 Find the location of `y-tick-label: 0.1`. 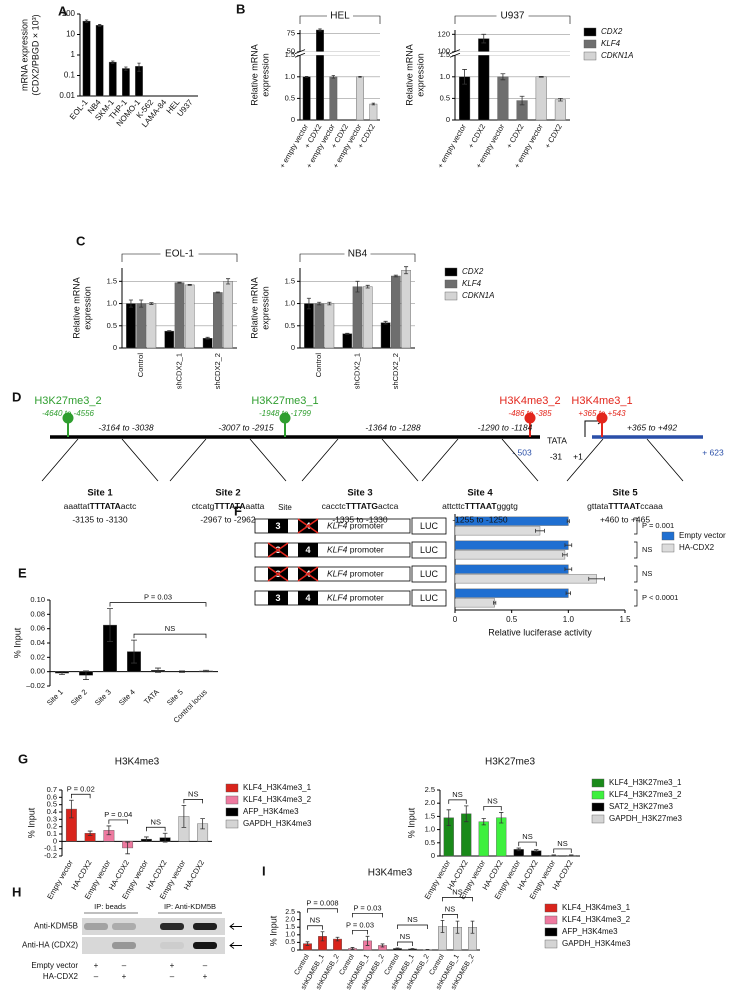

y-tick-label: 0.1 is located at coordinates (70, 75).